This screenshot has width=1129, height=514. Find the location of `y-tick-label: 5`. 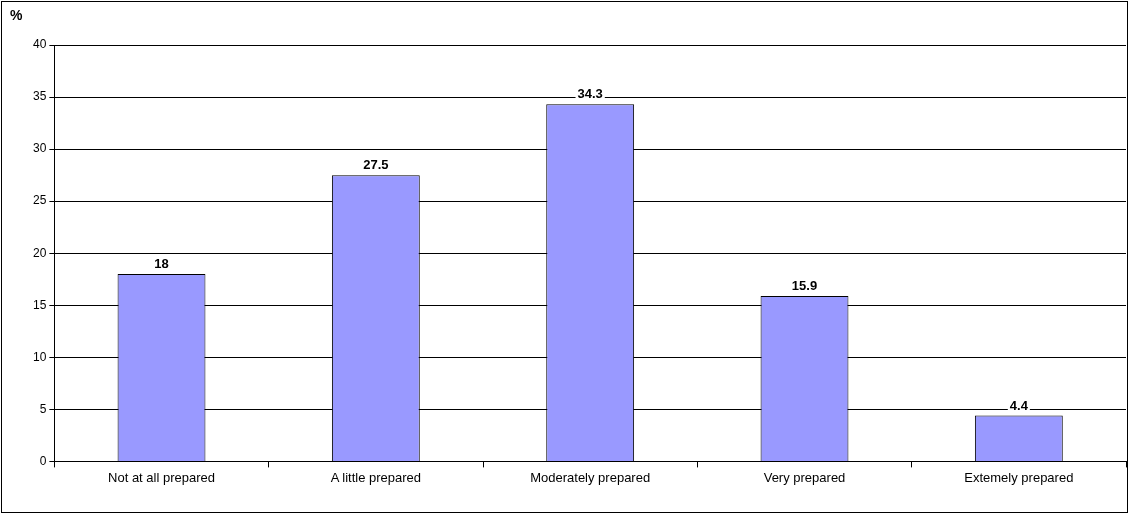

y-tick-label: 5 is located at coordinates (43, 408).